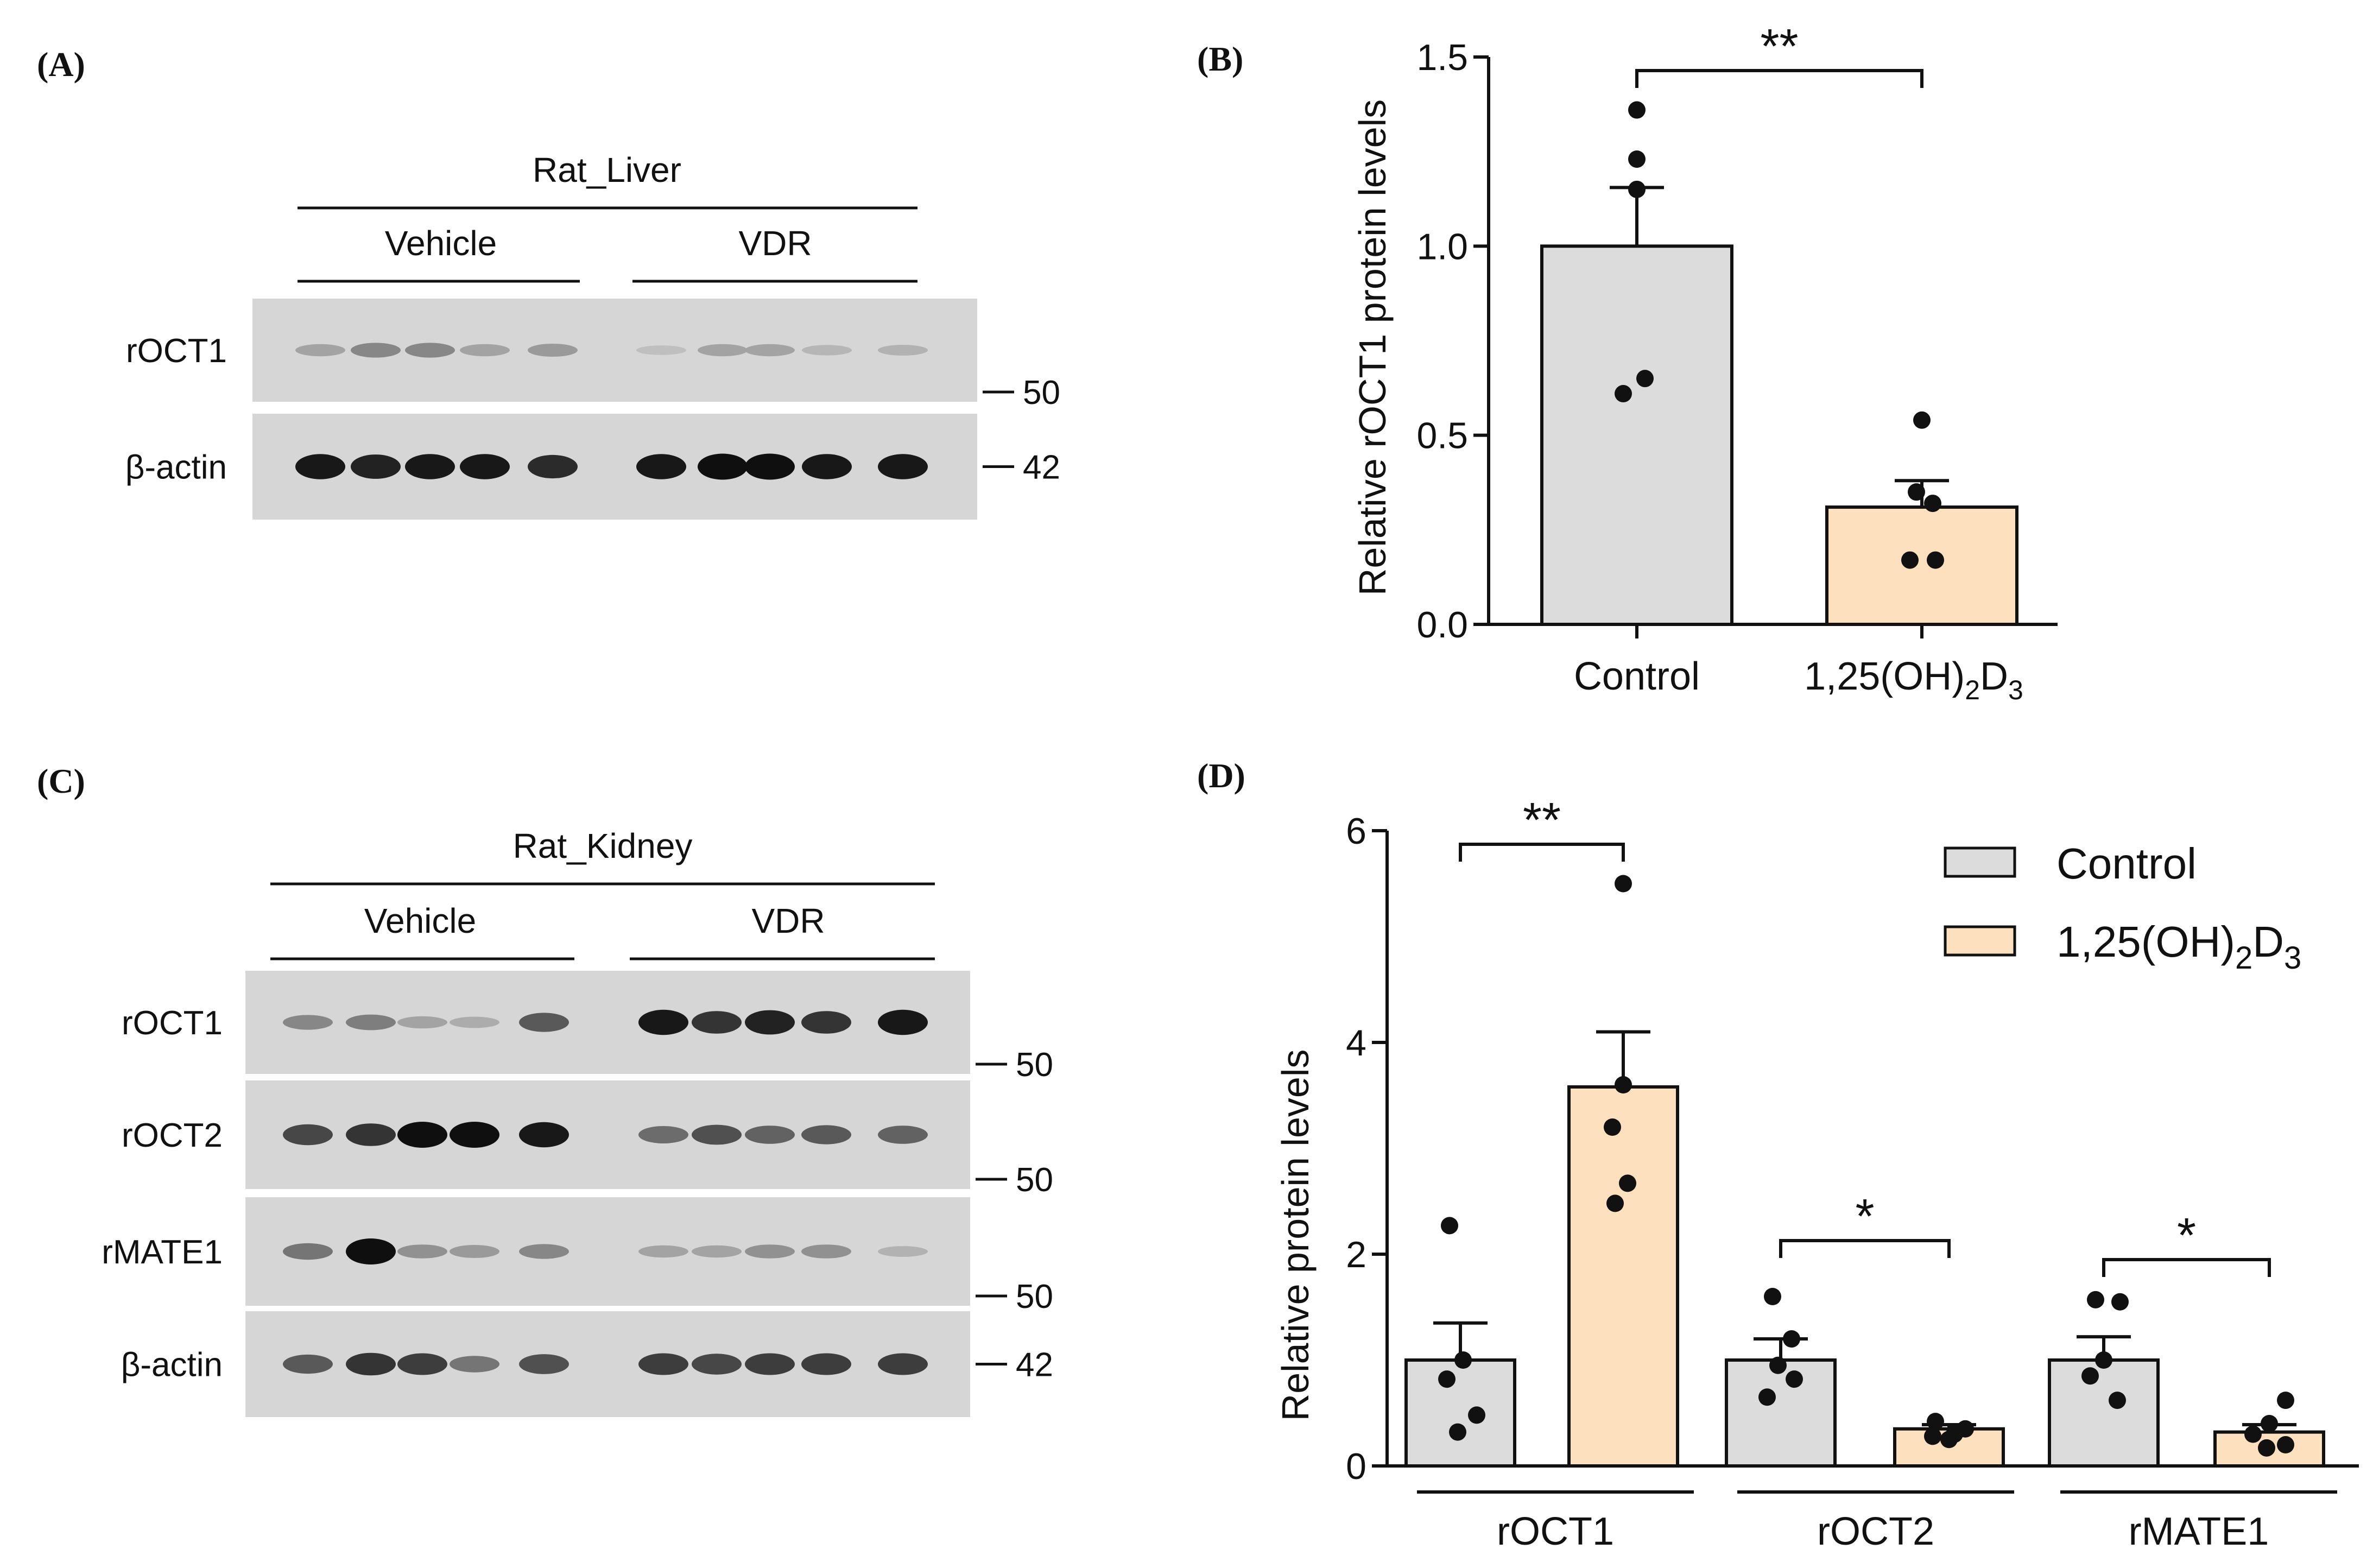 The height and width of the screenshot is (1568, 2373). Describe the element at coordinates (1542, 820) in the screenshot. I see `panel-d-sig-label-0: **` at that location.